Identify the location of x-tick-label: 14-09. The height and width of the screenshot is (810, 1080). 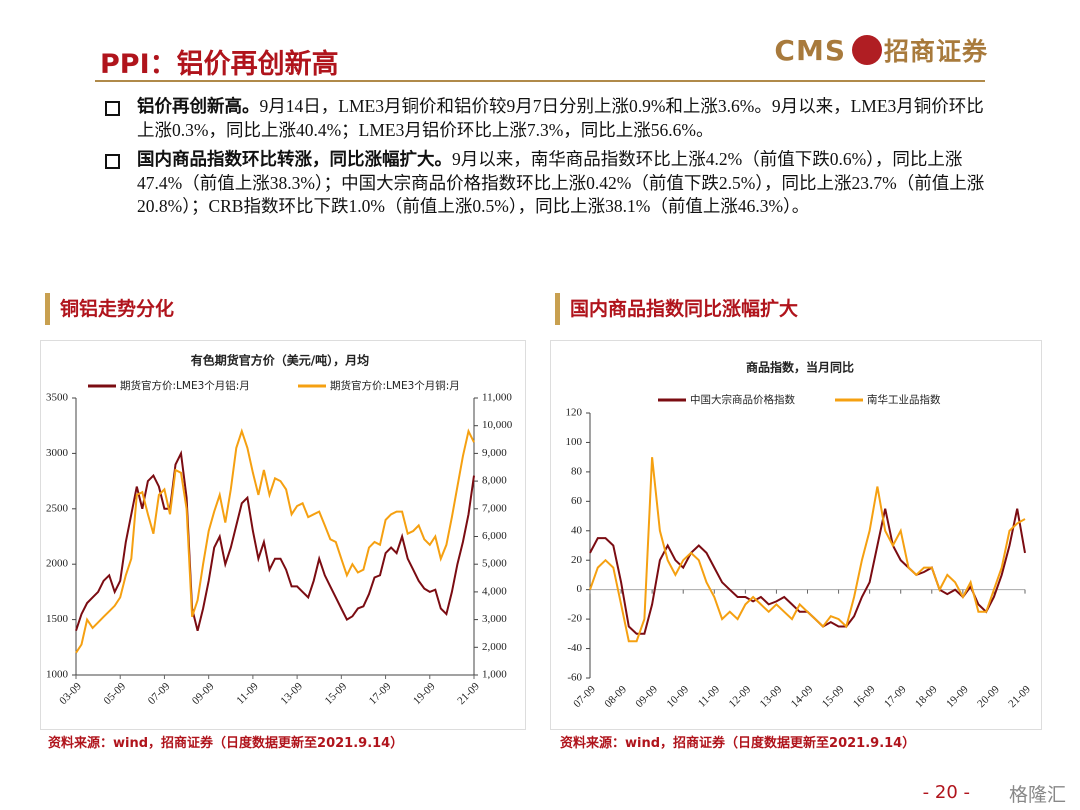
(802, 696).